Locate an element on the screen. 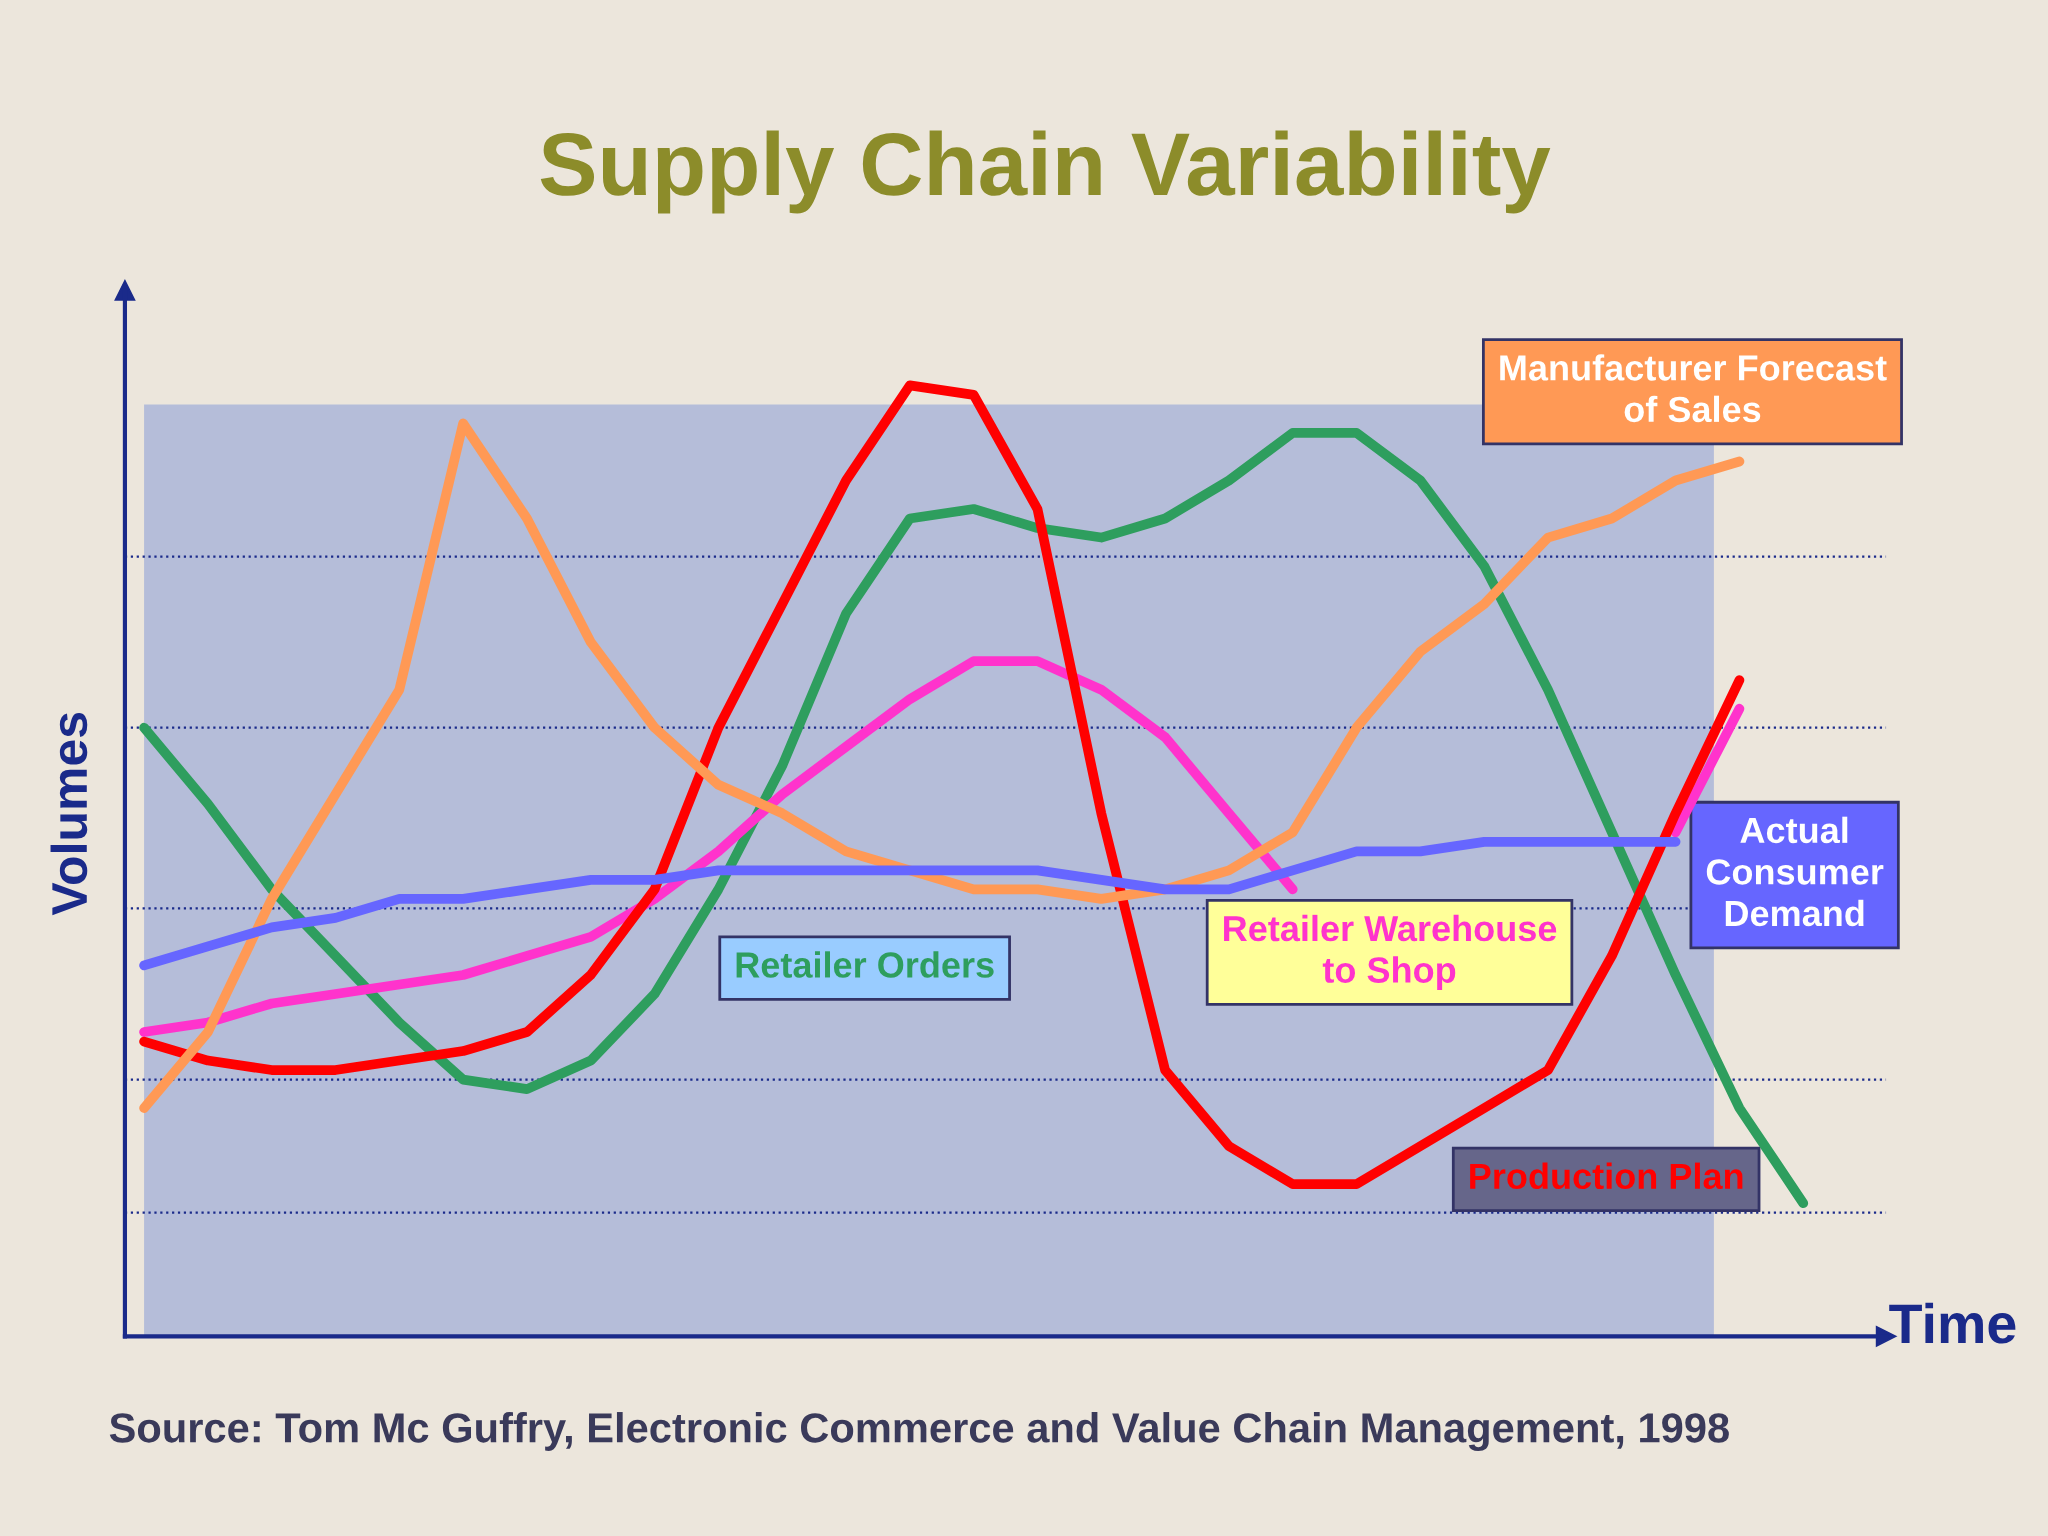 This screenshot has height=1536, width=2048. text: Manufacturer Forecast of Sales is located at coordinates (1693, 388).